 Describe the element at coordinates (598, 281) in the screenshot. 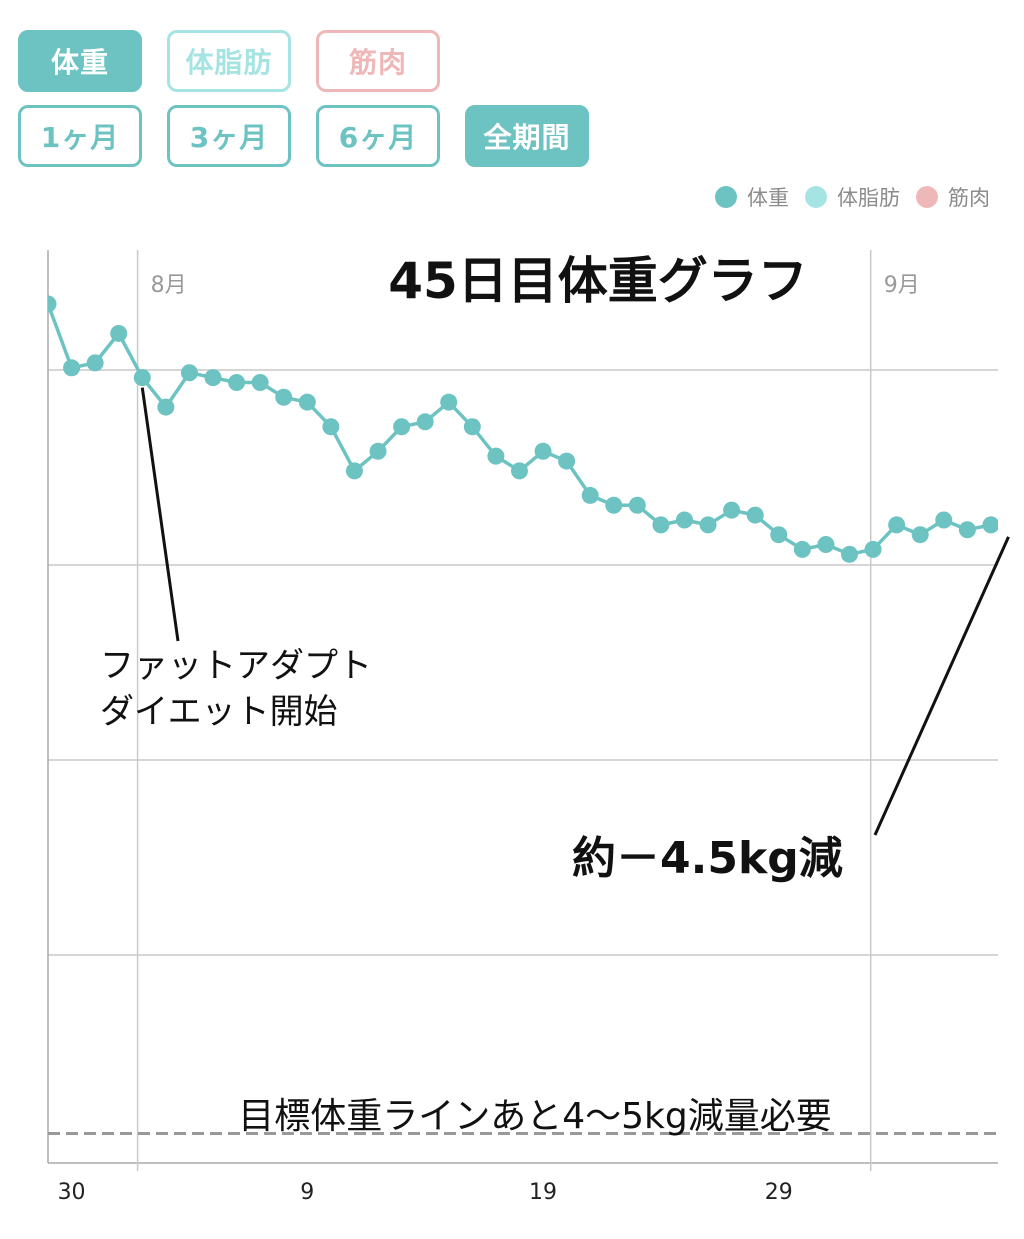

I see `chart-title: 45日目体重グラフ` at that location.